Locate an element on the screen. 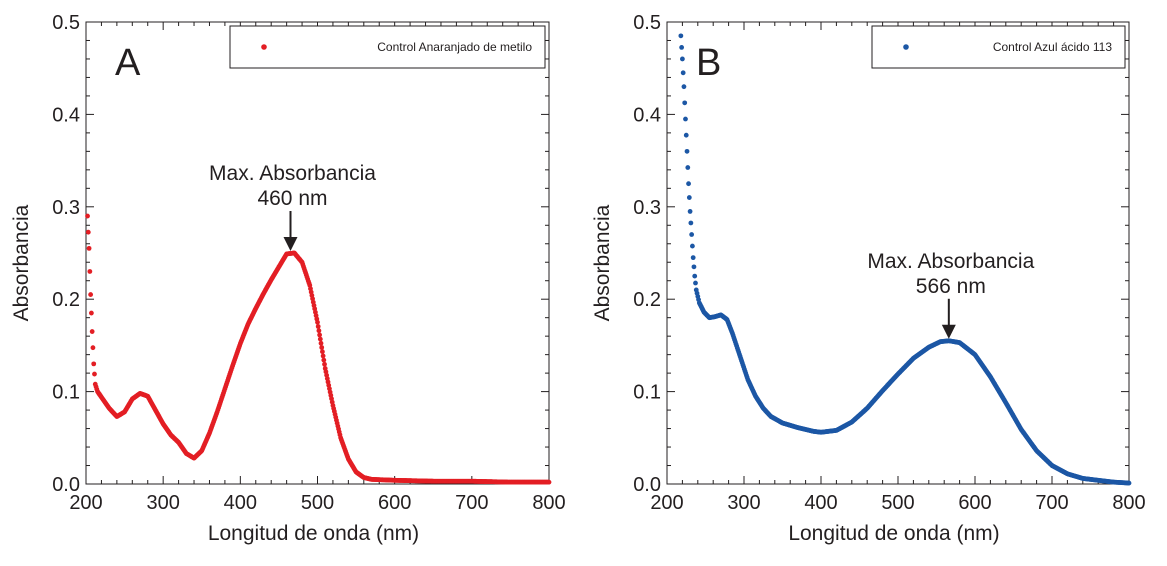 The image size is (1167, 566). legend-entry: Control Azul ácido 113 is located at coordinates (1053, 47).